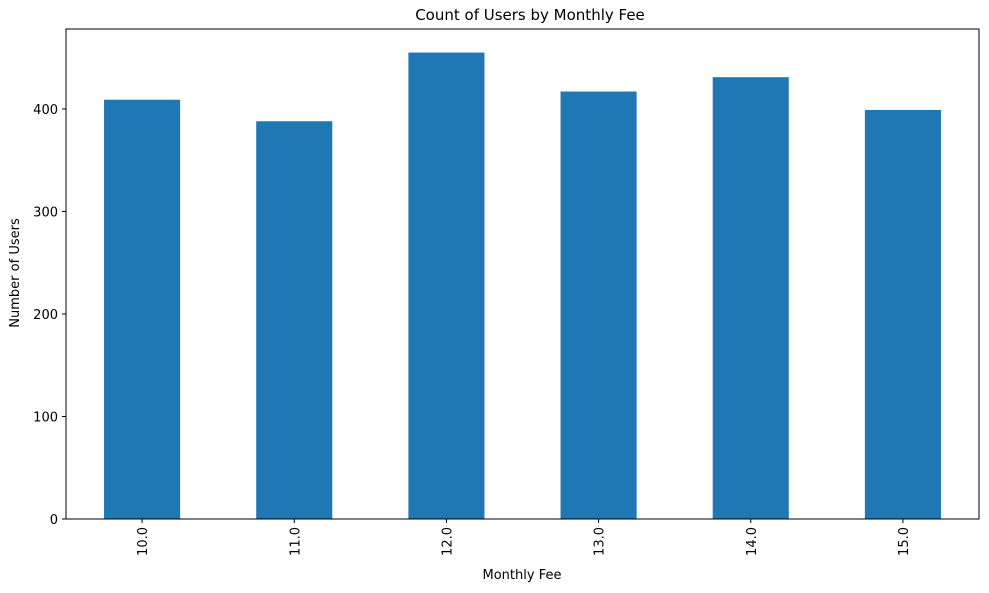 The height and width of the screenshot is (593, 989). I want to click on bar-12.0, so click(446, 286).